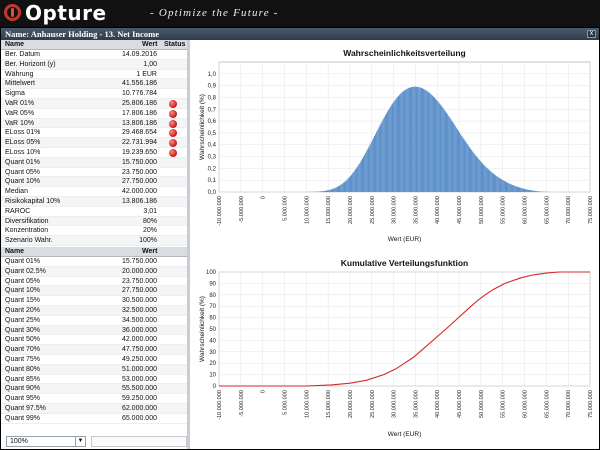 The height and width of the screenshot is (450, 600). What do you see at coordinates (482, 210) in the screenshot?
I see `x-tick-label: 50.000.000` at bounding box center [482, 210].